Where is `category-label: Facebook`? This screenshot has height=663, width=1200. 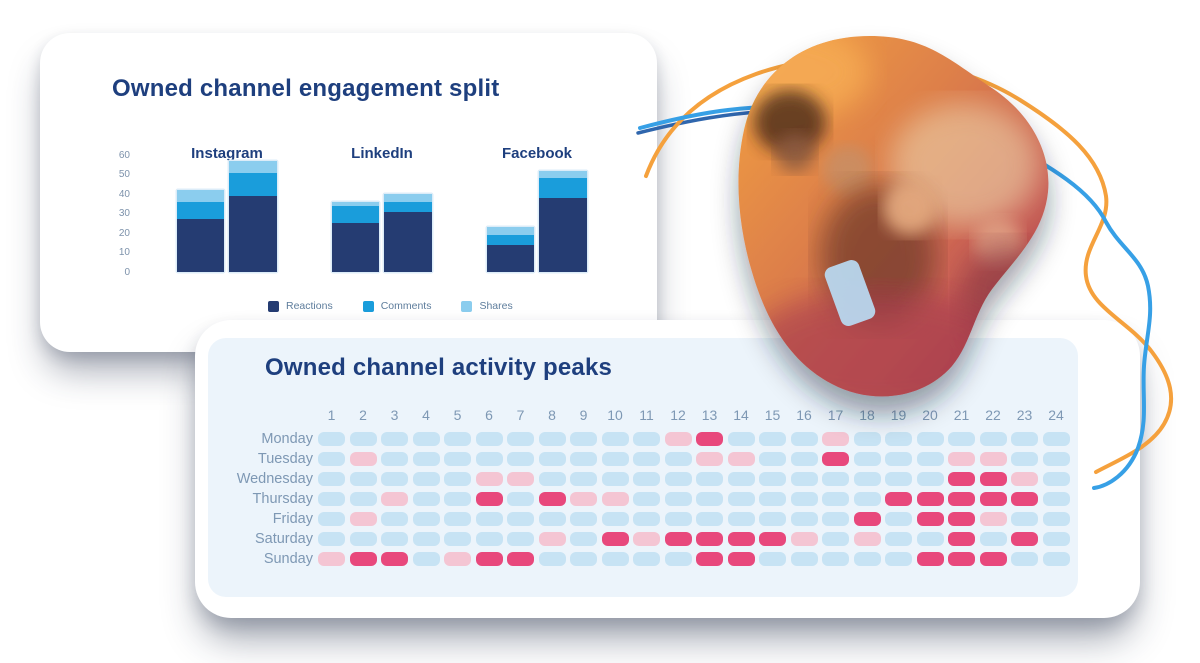 category-label: Facebook is located at coordinates (537, 153).